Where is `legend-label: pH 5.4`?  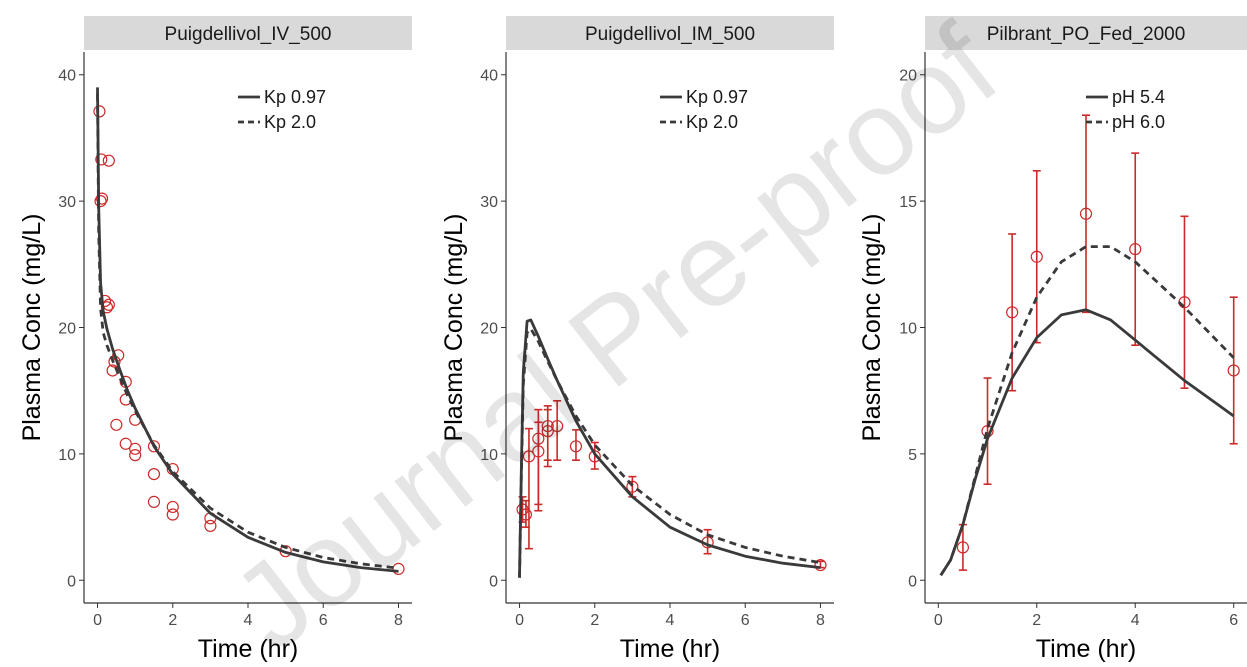
legend-label: pH 5.4 is located at coordinates (1138, 97).